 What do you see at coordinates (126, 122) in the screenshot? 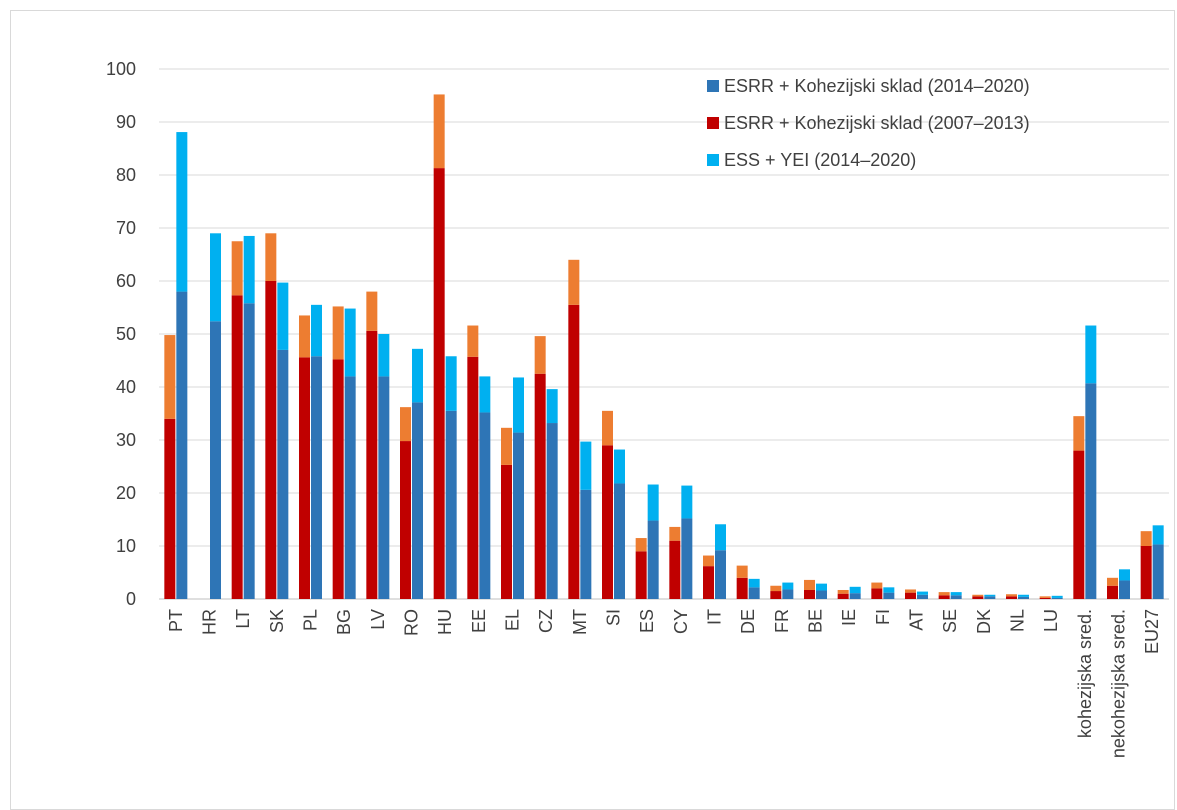
I see `y-tick-label-90: 90` at bounding box center [126, 122].